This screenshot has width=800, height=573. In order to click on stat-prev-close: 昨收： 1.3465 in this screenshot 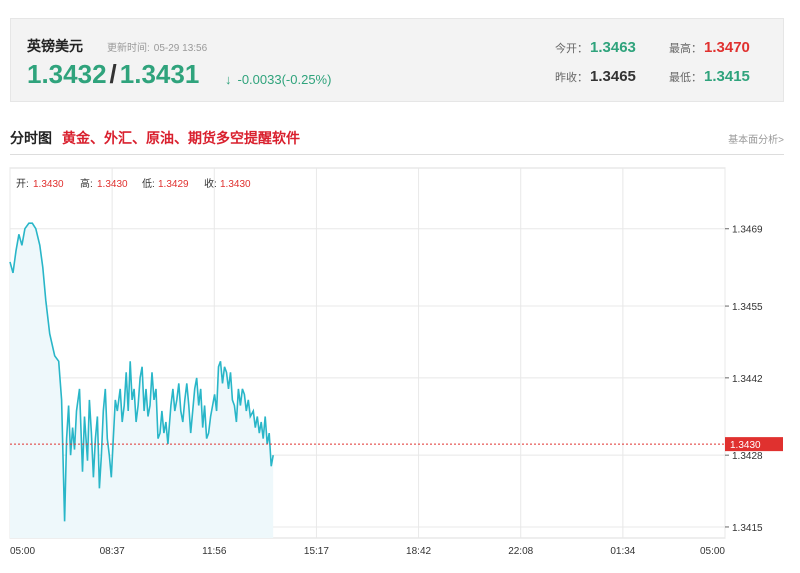, I will do `click(595, 76)`.